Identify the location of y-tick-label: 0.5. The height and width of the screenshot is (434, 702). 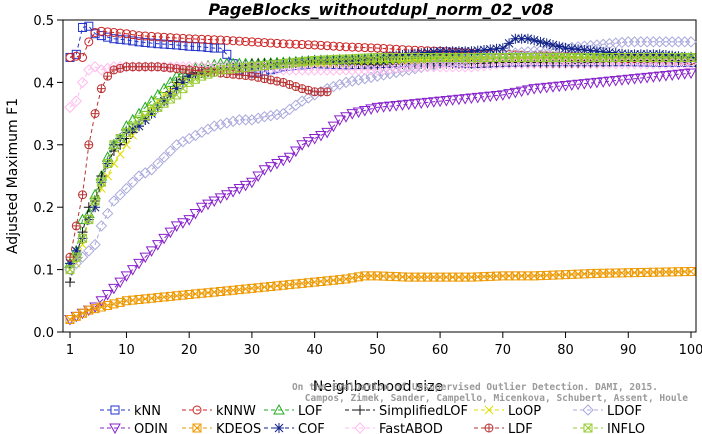
(43, 21).